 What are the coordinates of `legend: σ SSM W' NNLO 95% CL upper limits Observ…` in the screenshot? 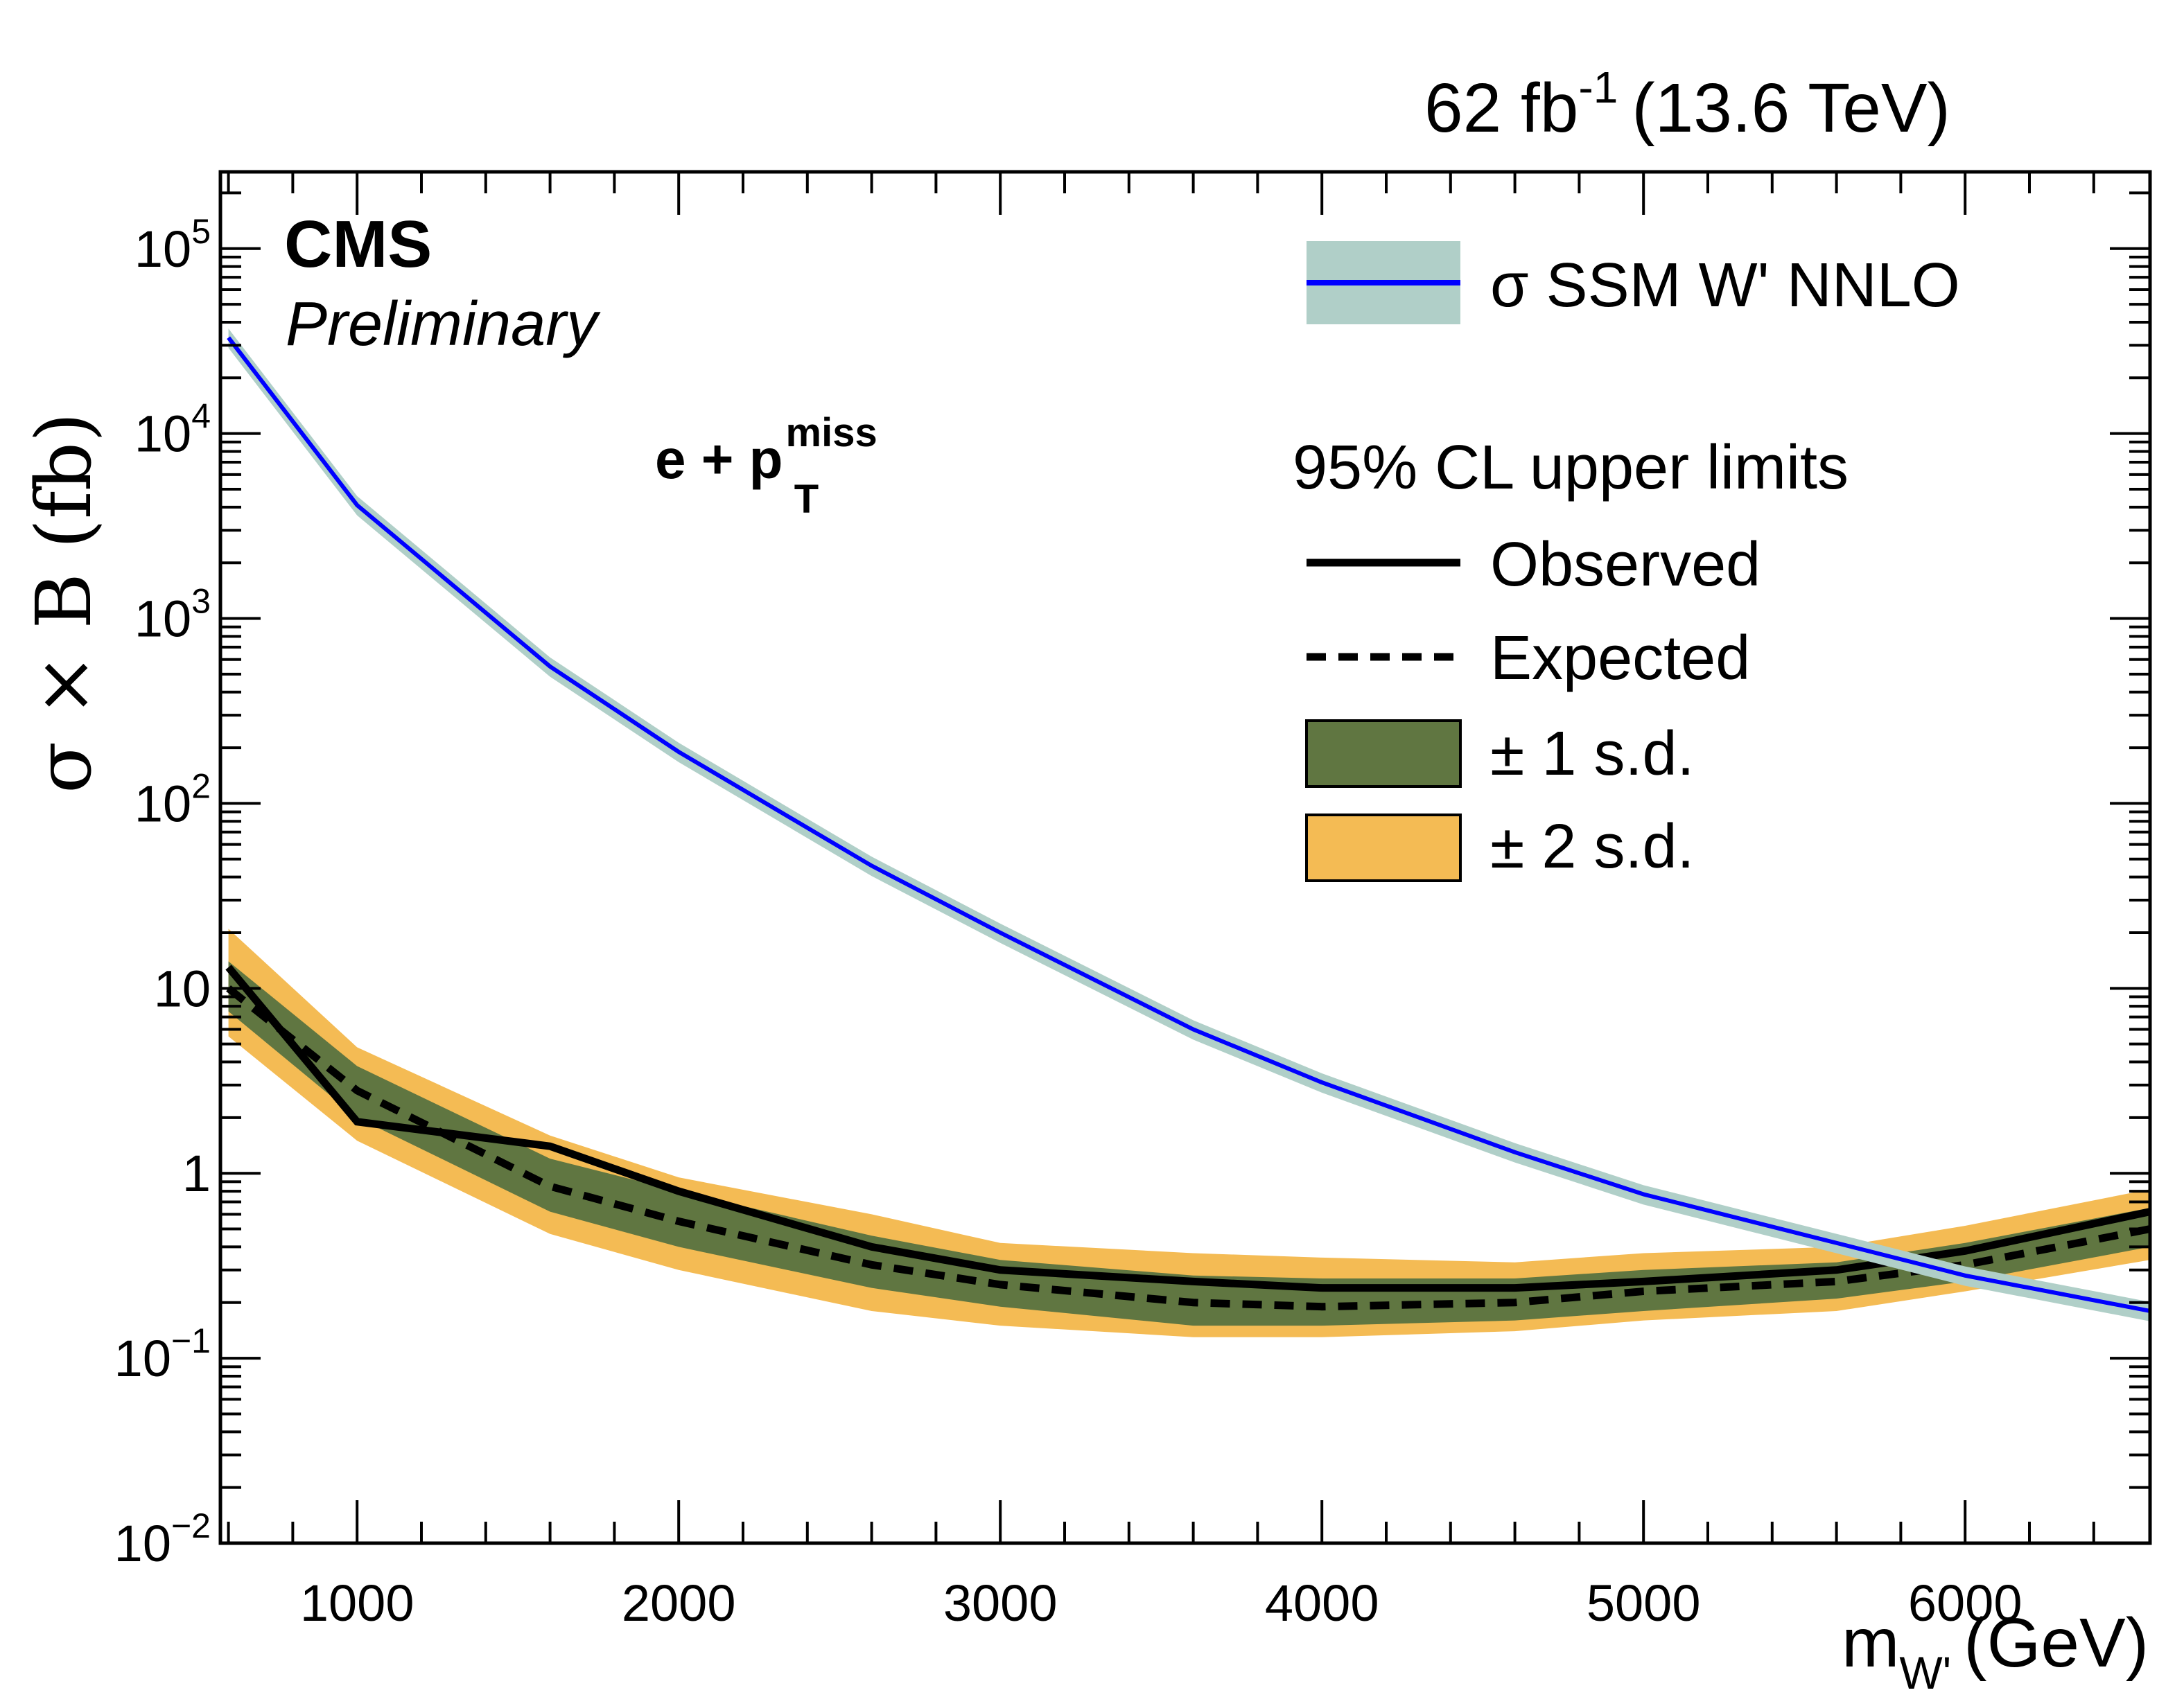 It's located at (1626, 562).